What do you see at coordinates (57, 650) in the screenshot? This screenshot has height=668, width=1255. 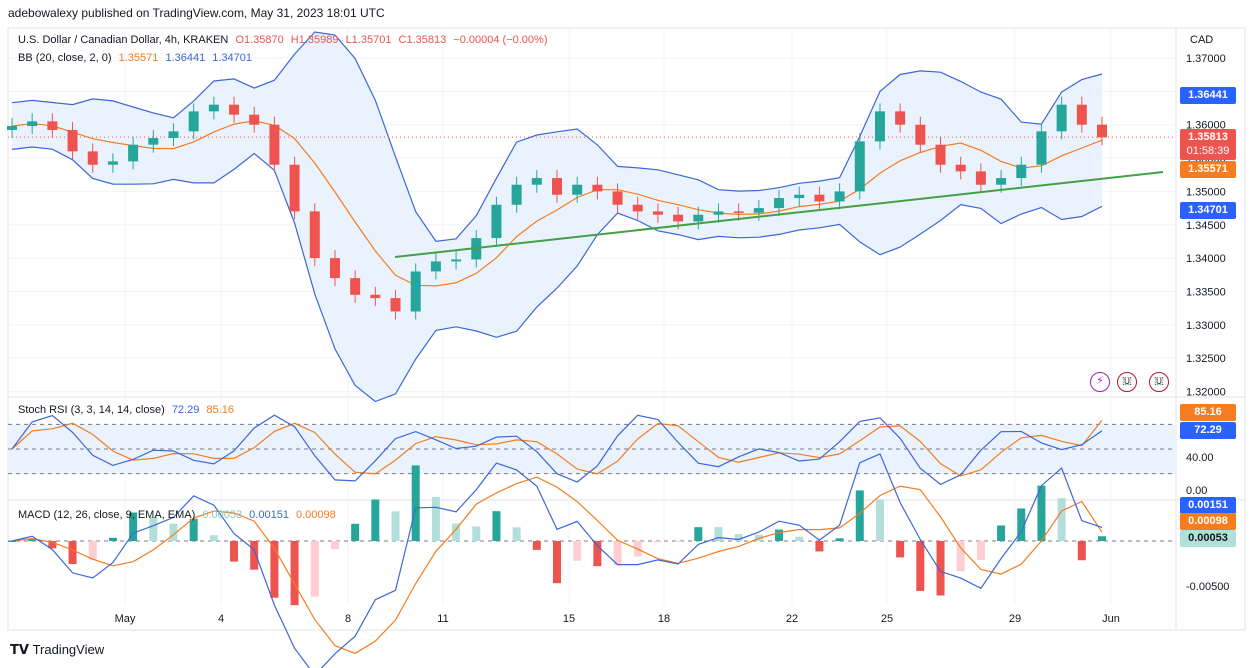 I see `tradingview-logo: 𝗧𝗩 TradingView` at bounding box center [57, 650].